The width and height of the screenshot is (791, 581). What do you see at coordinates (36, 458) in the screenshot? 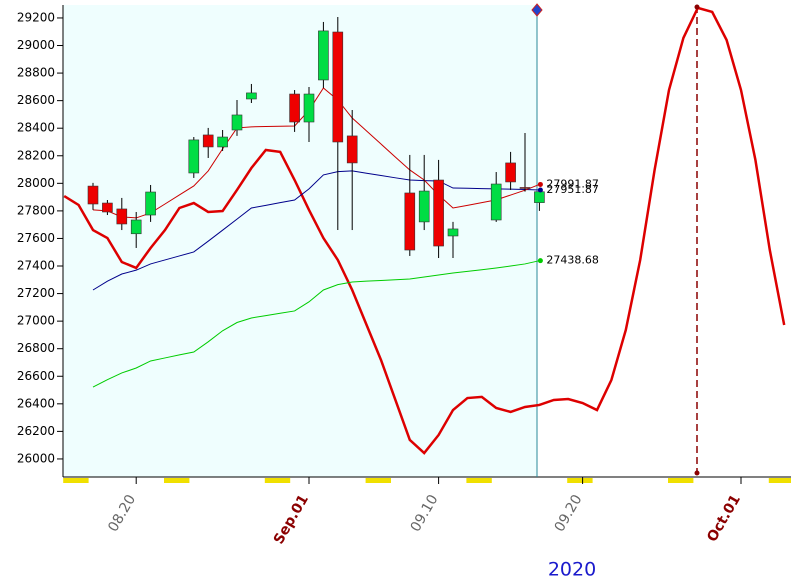
I see `y-tick-label: 26000` at bounding box center [36, 458].